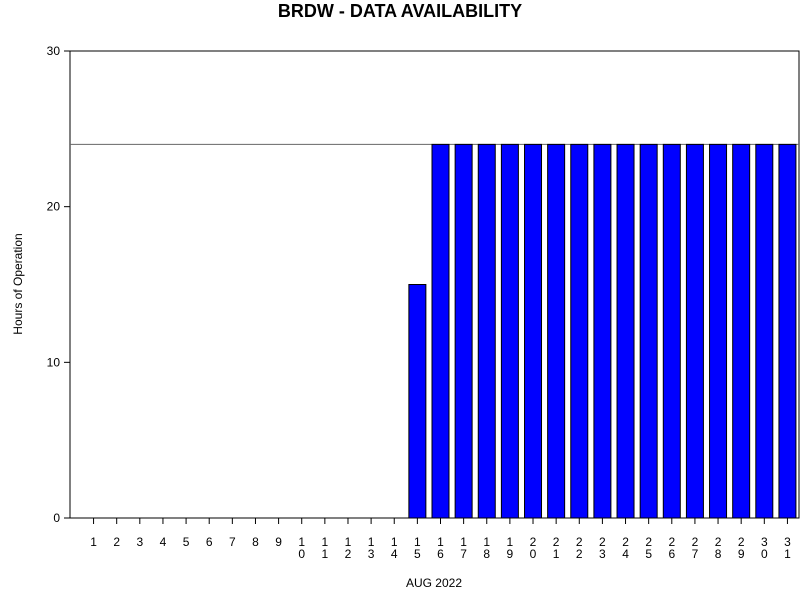 The height and width of the screenshot is (600, 800). I want to click on y-tick-label: 30, so click(54, 51).